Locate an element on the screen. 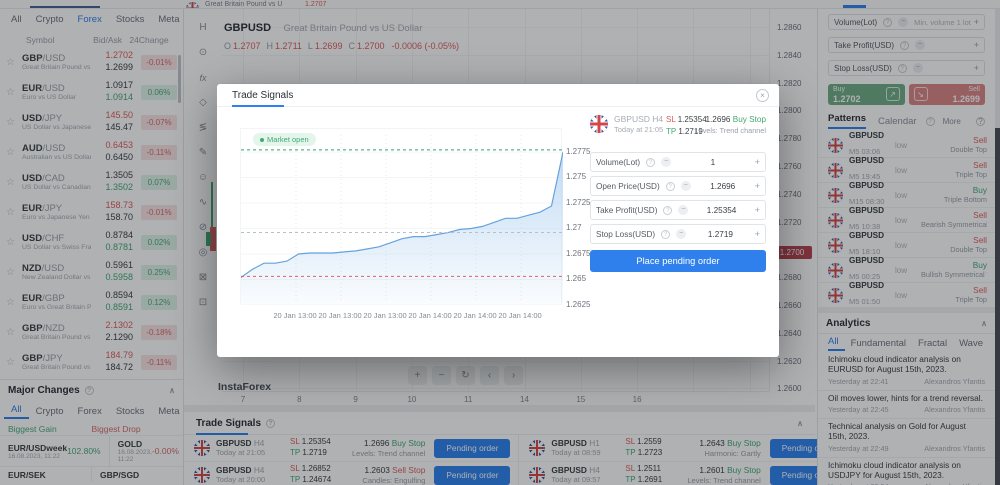 This screenshot has width=1000, height=485. modal-order-field: Stop Loss(USD)? − 1.2719 + is located at coordinates (678, 234).